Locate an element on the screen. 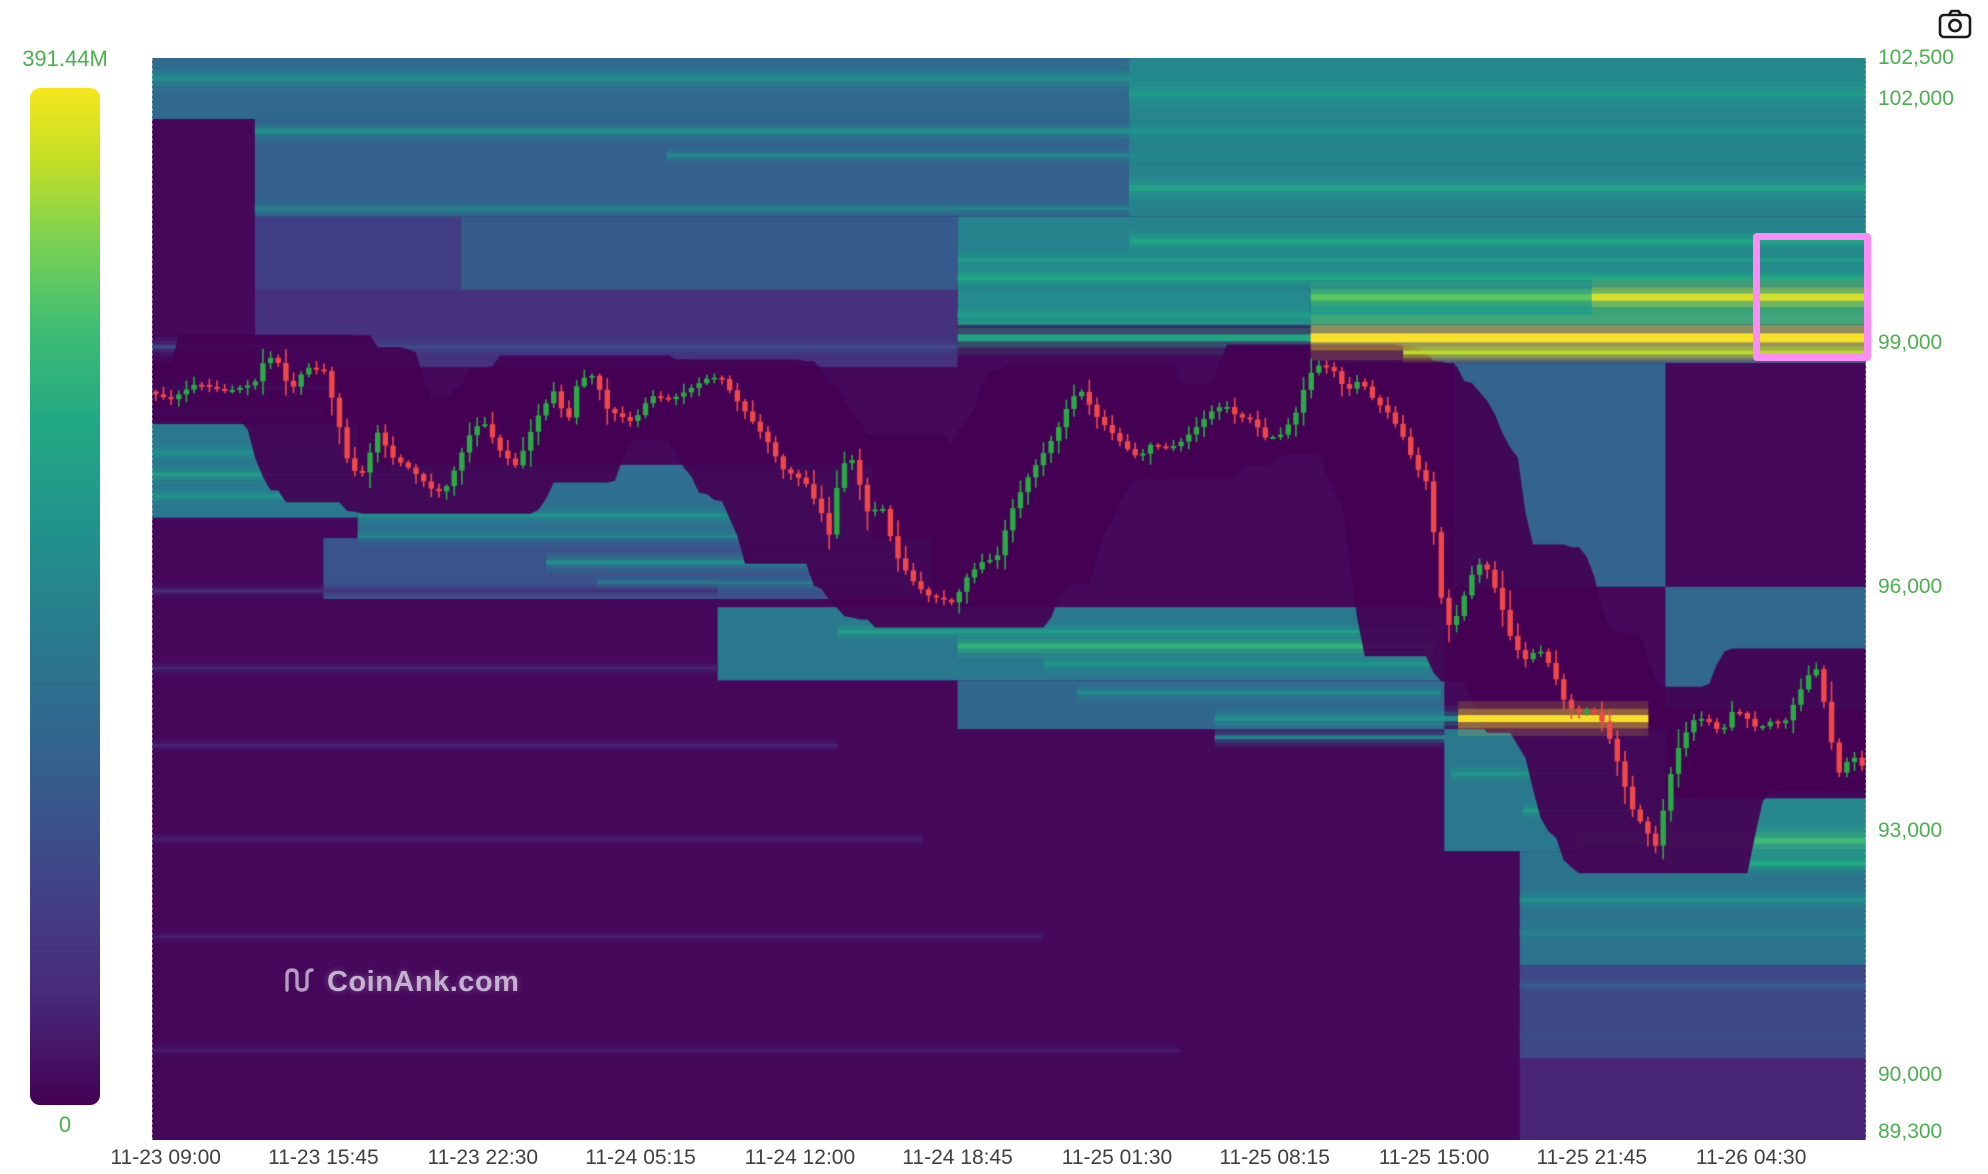 This screenshot has width=1988, height=1174. screenshot-button is located at coordinates (1955, 25).